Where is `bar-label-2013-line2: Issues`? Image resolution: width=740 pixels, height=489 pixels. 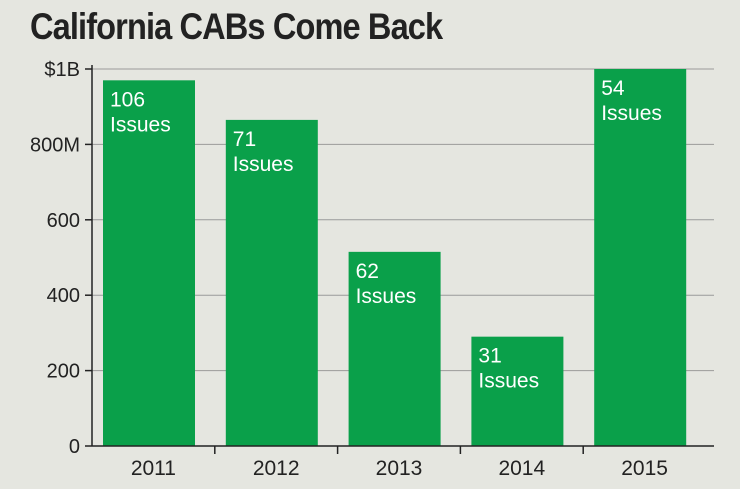
bar-label-2013-line2: Issues is located at coordinates (386, 296).